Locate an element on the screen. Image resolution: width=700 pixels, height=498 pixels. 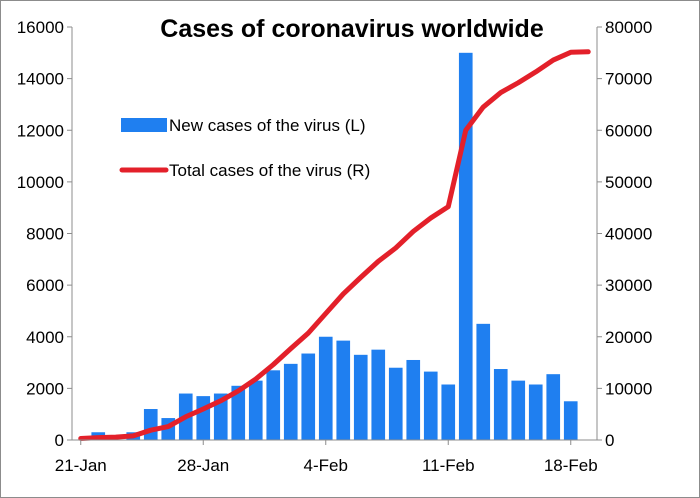
x-axis-tick-label: 21-Jan is located at coordinates (81, 465).